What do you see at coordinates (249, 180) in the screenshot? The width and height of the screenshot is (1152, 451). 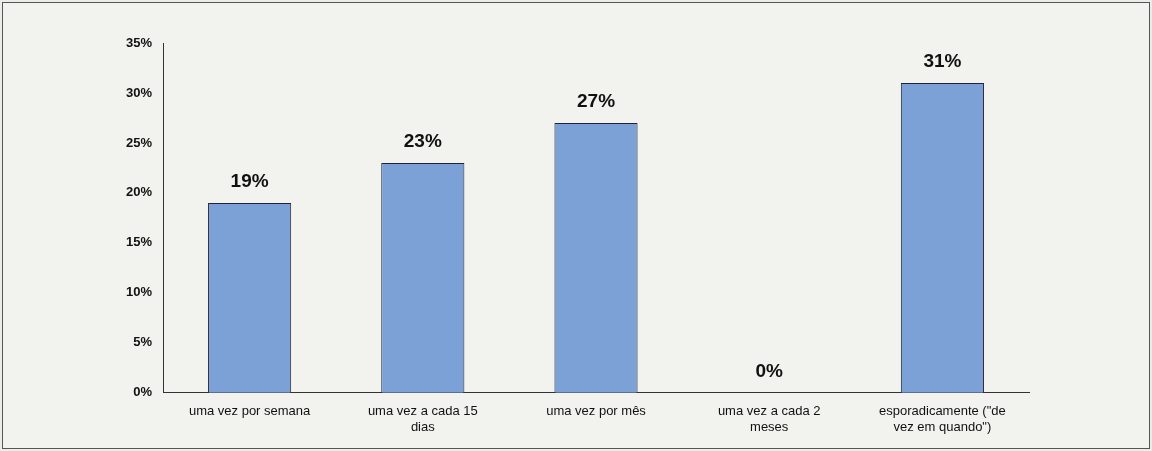 I see `data-label: 19%` at bounding box center [249, 180].